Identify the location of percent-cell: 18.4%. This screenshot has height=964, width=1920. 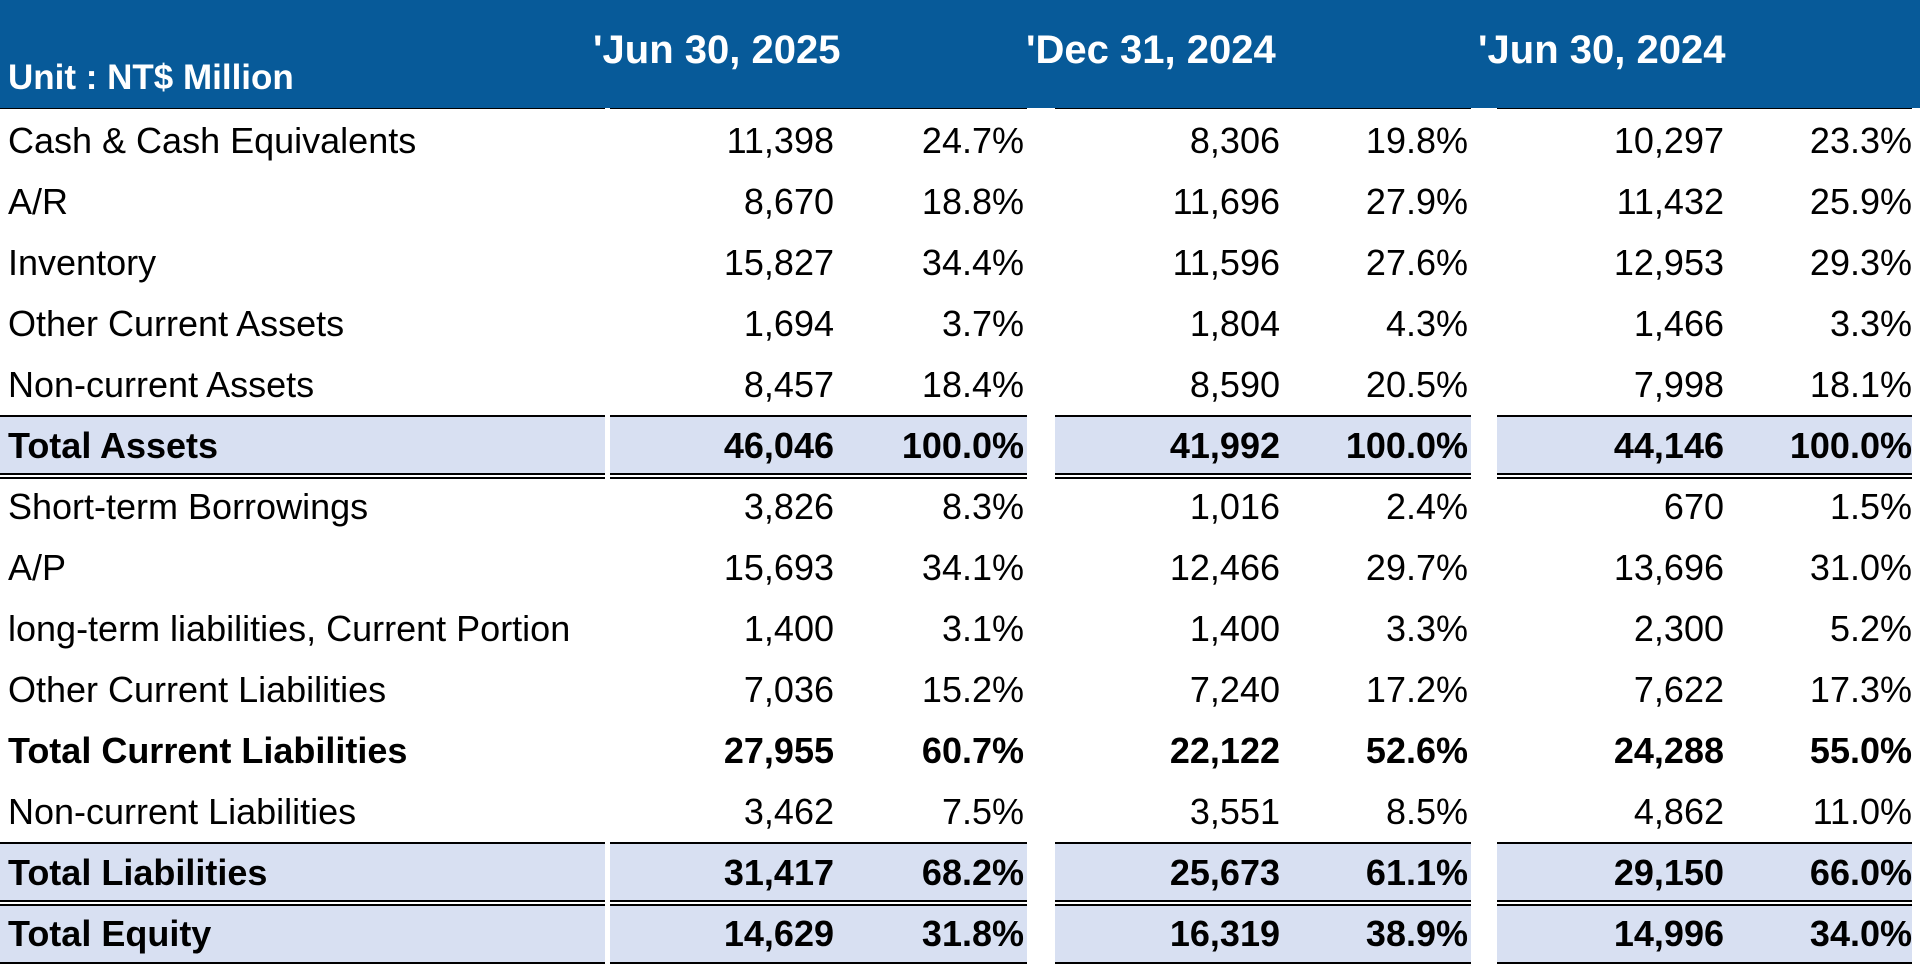
(972, 384).